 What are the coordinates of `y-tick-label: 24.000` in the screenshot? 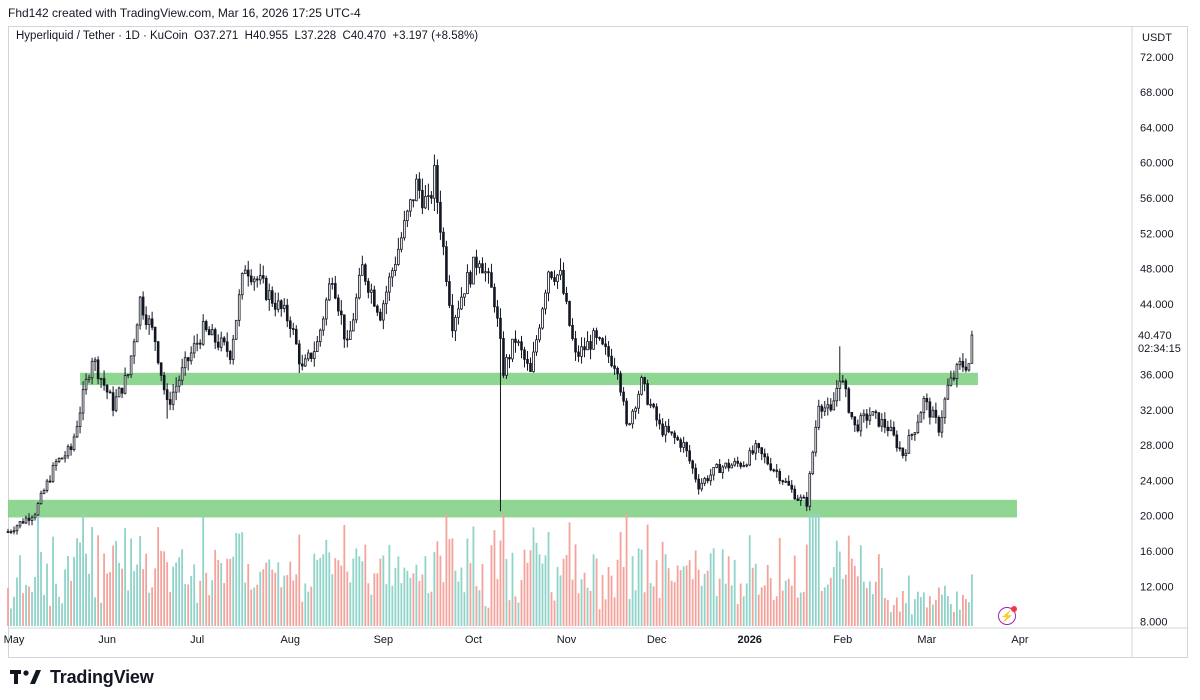 It's located at (1157, 481).